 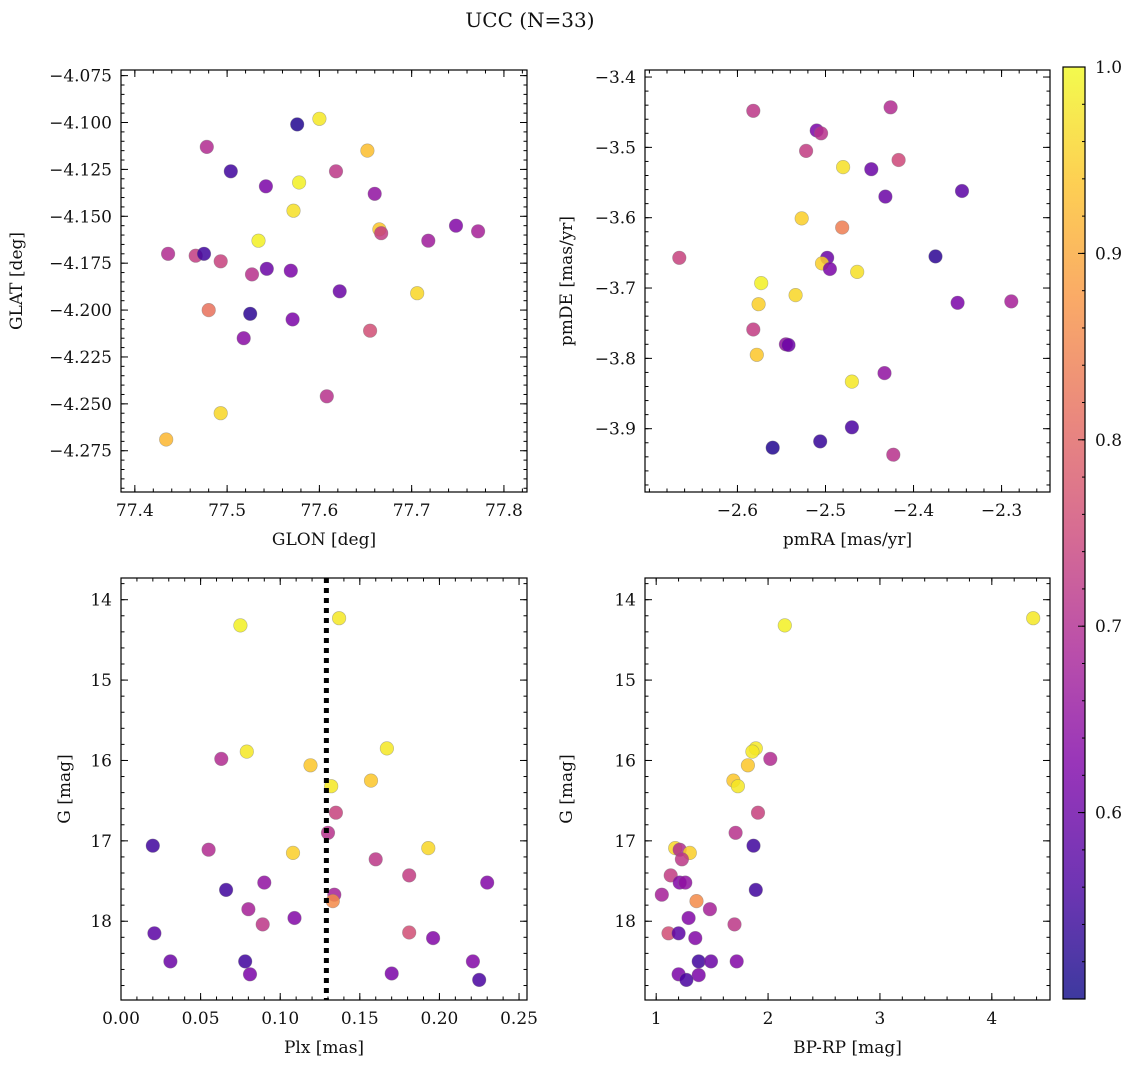 I want to click on colorbar-gradient, so click(x=1074, y=533).